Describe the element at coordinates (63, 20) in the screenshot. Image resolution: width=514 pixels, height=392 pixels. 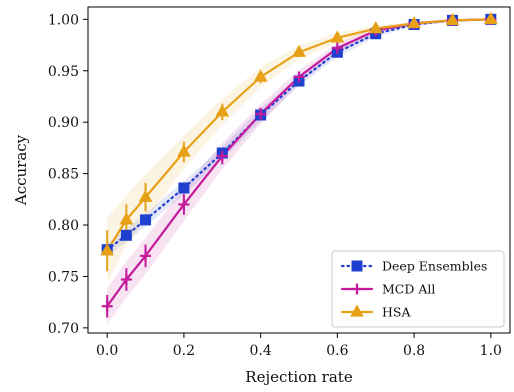
I see `y-tick-label: 1.00` at that location.